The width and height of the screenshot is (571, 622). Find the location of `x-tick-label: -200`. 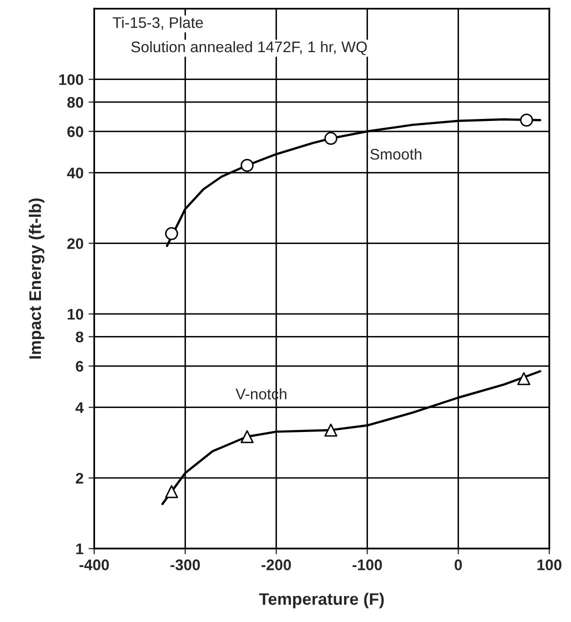

x-tick-label: -200 is located at coordinates (276, 564).